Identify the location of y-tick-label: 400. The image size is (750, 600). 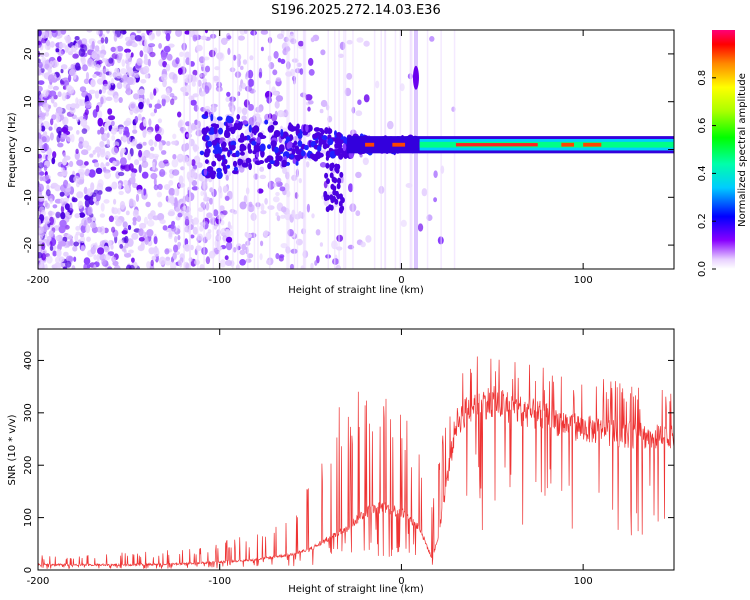
(28, 360).